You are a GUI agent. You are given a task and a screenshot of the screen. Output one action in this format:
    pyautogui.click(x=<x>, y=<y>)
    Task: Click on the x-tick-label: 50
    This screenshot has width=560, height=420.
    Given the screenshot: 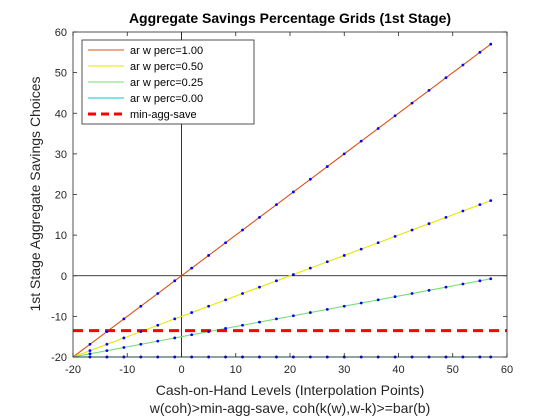 What is the action you would take?
    pyautogui.click(x=453, y=370)
    